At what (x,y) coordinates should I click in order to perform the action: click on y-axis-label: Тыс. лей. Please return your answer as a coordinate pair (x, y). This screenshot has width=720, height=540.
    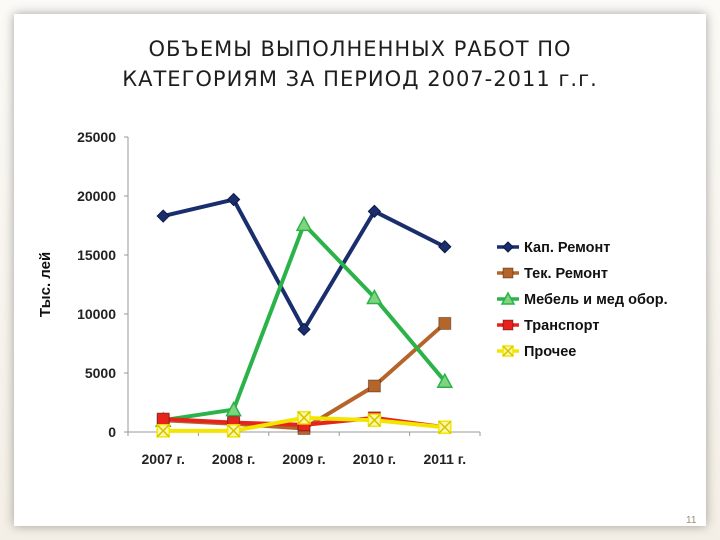
    Looking at the image, I should click on (45, 284).